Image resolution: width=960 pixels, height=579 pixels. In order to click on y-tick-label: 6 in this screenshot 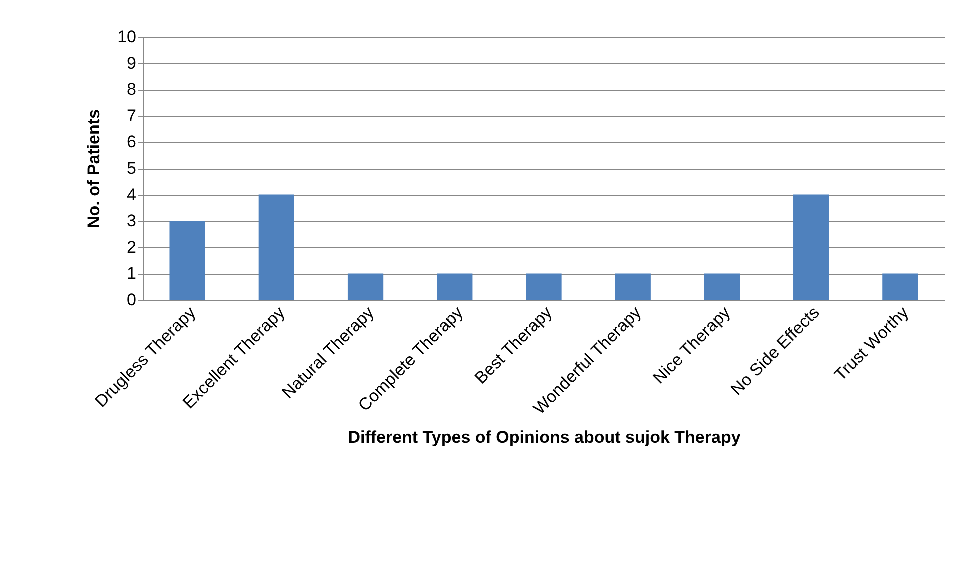, I will do `click(131, 142)`.